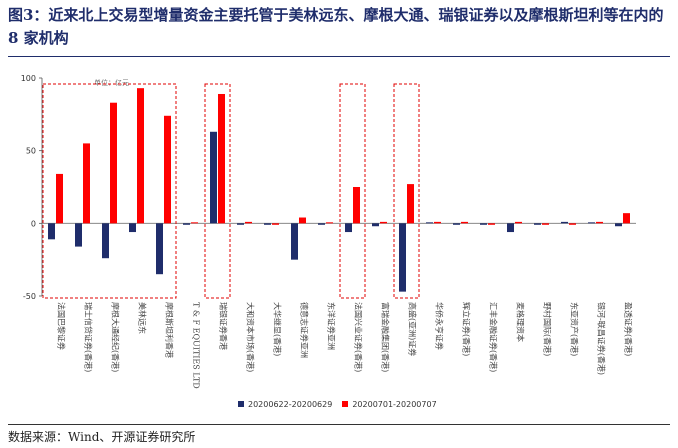 The image size is (678, 448). I want to click on category-label: 大和资本市场(香港), so click(251, 337).